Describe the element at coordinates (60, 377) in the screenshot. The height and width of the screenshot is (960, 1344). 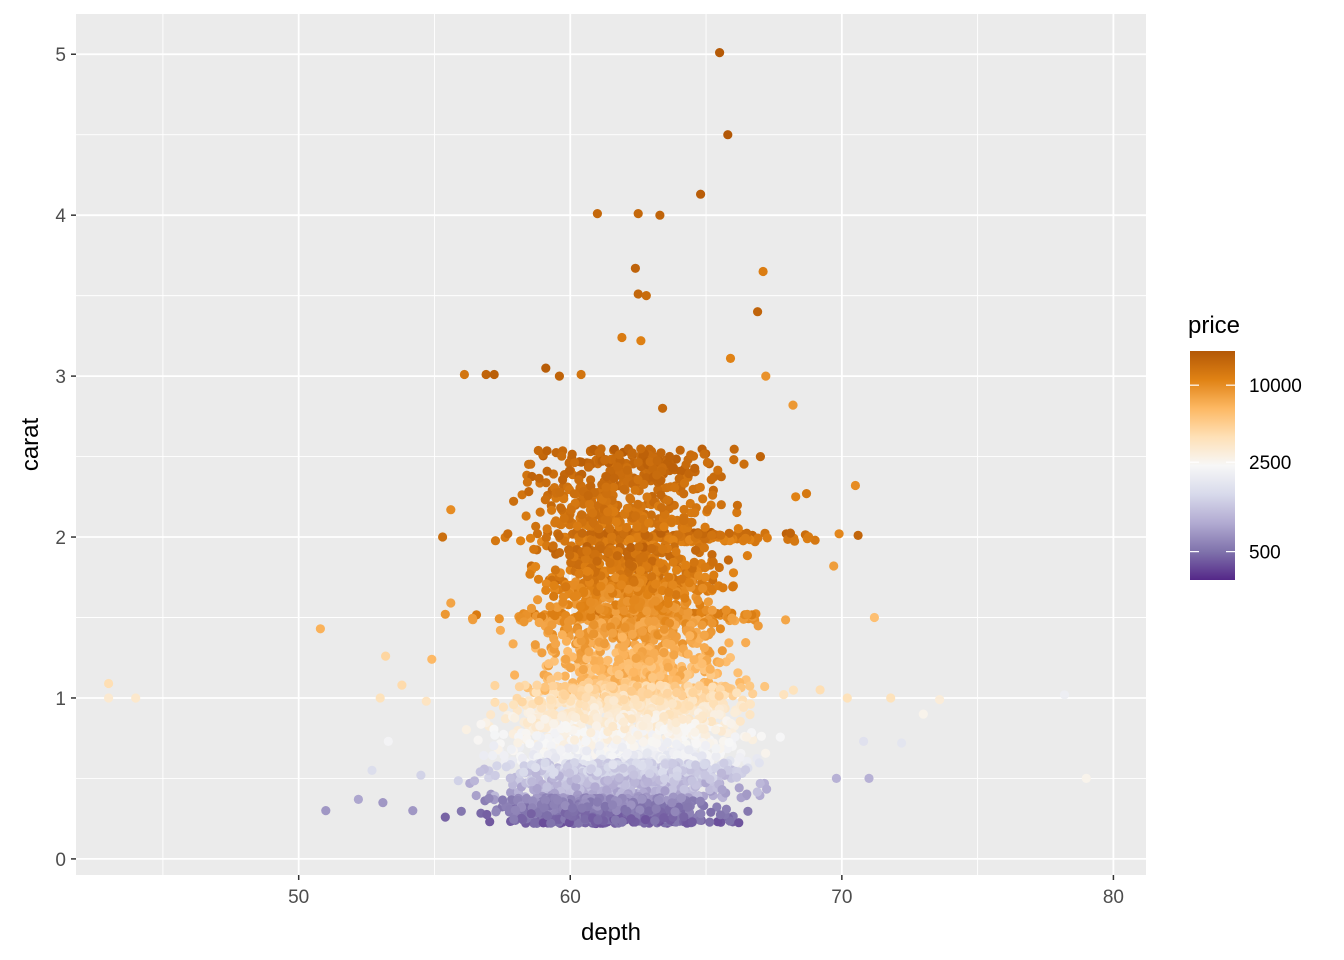
I see `y-tick-label: 3` at that location.